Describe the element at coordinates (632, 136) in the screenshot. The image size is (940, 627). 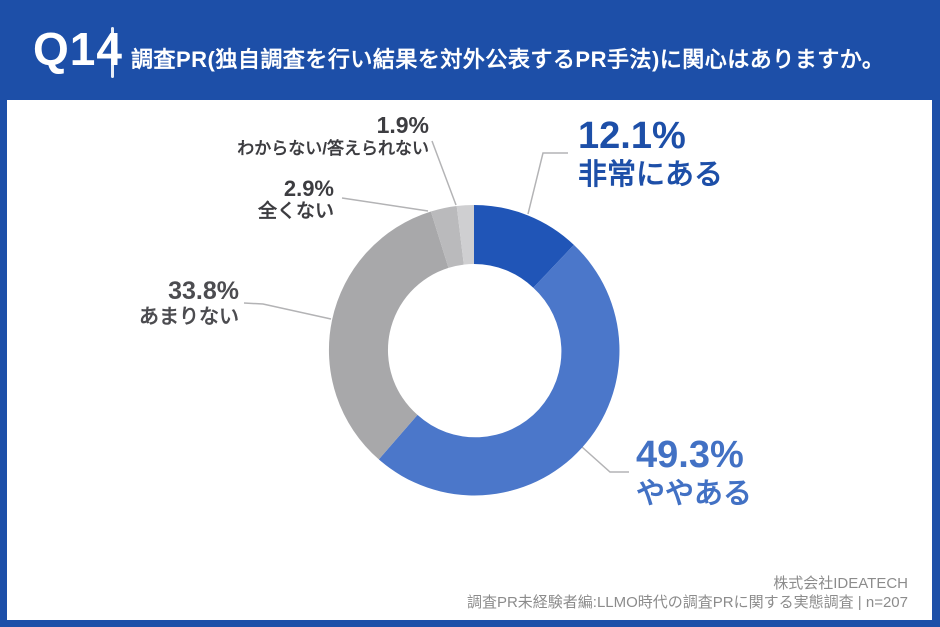
I see `label-hijou-ni-aru-percent: 12.1%` at that location.